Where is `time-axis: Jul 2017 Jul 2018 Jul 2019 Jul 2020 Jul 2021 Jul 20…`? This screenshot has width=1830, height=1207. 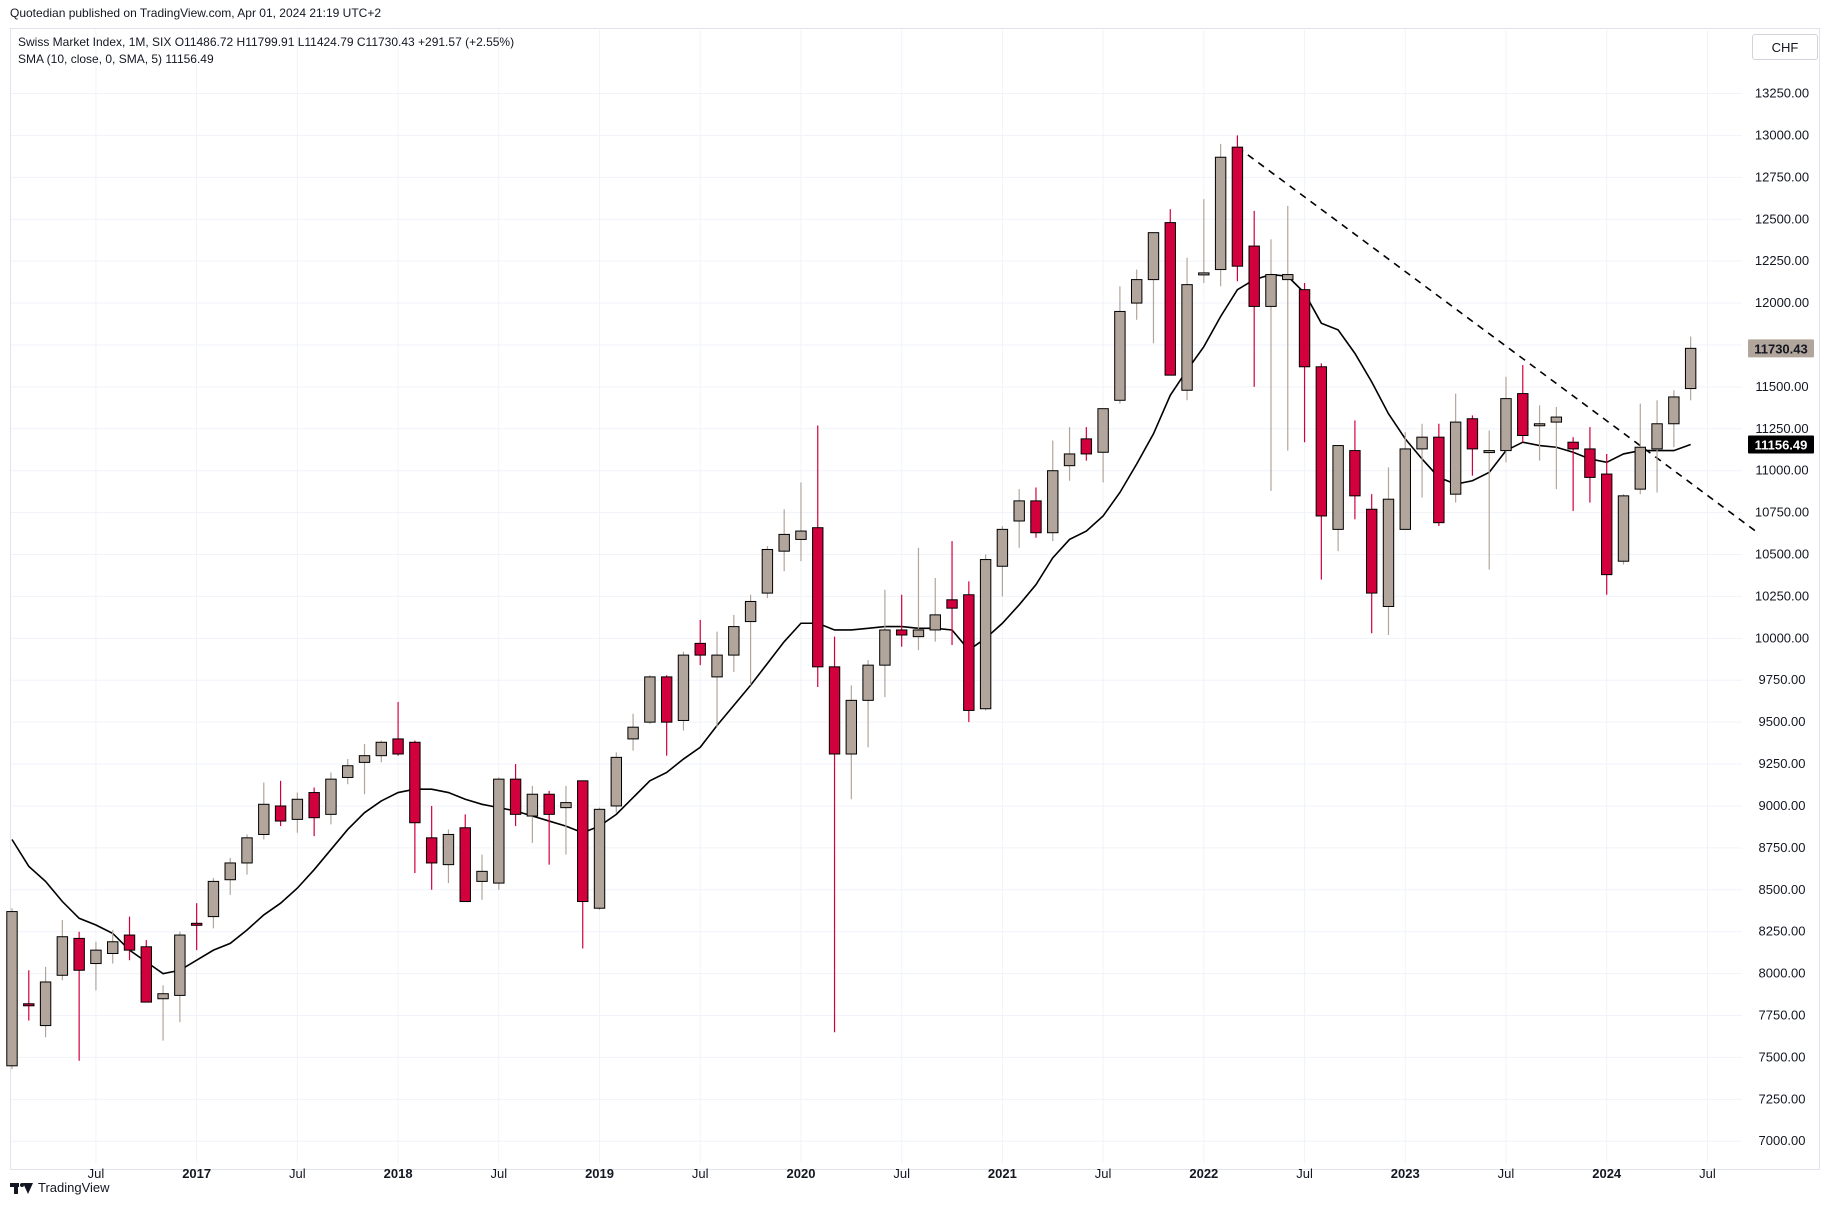 time-axis: Jul 2017 Jul 2018 Jul 2019 Jul 2020 Jul 2021 Jul 20… is located at coordinates (902, 1173).